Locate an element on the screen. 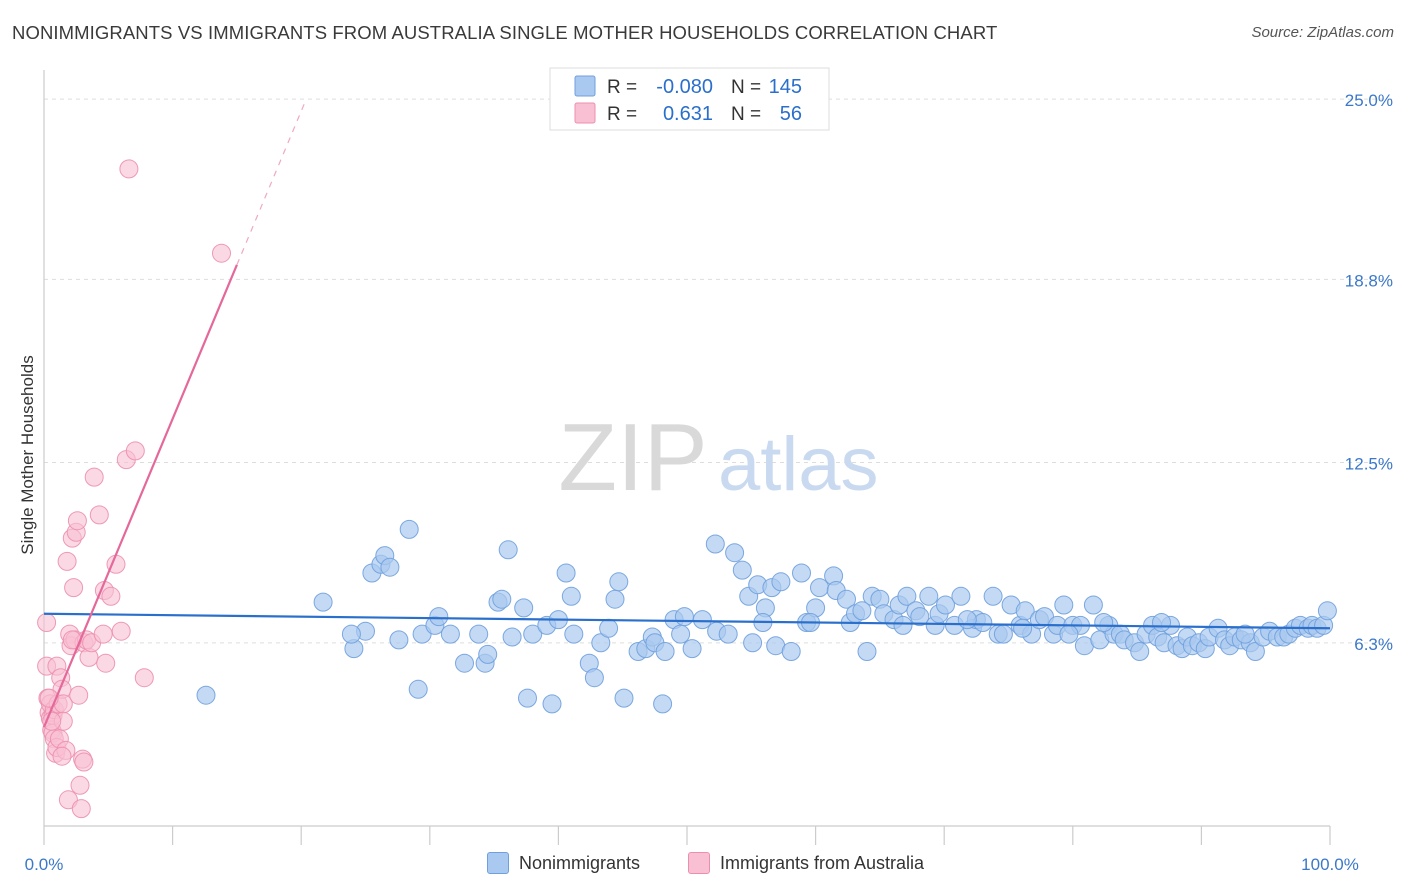  x-tick-label-min: 0.0% is located at coordinates (44, 864).